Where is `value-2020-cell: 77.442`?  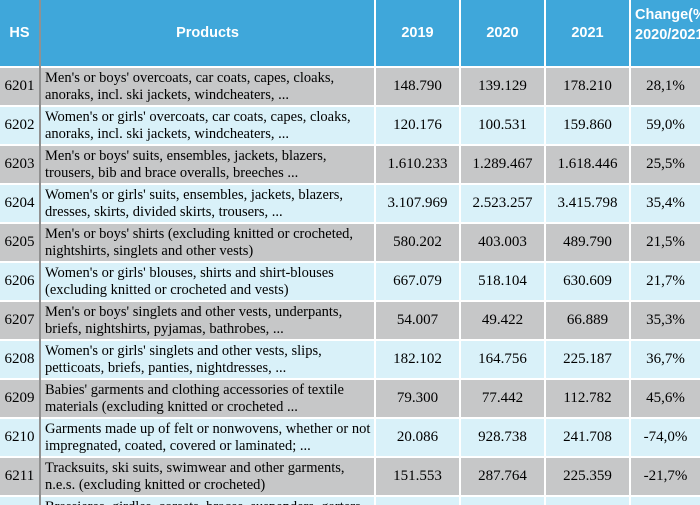
value-2020-cell: 77.442 is located at coordinates (502, 398).